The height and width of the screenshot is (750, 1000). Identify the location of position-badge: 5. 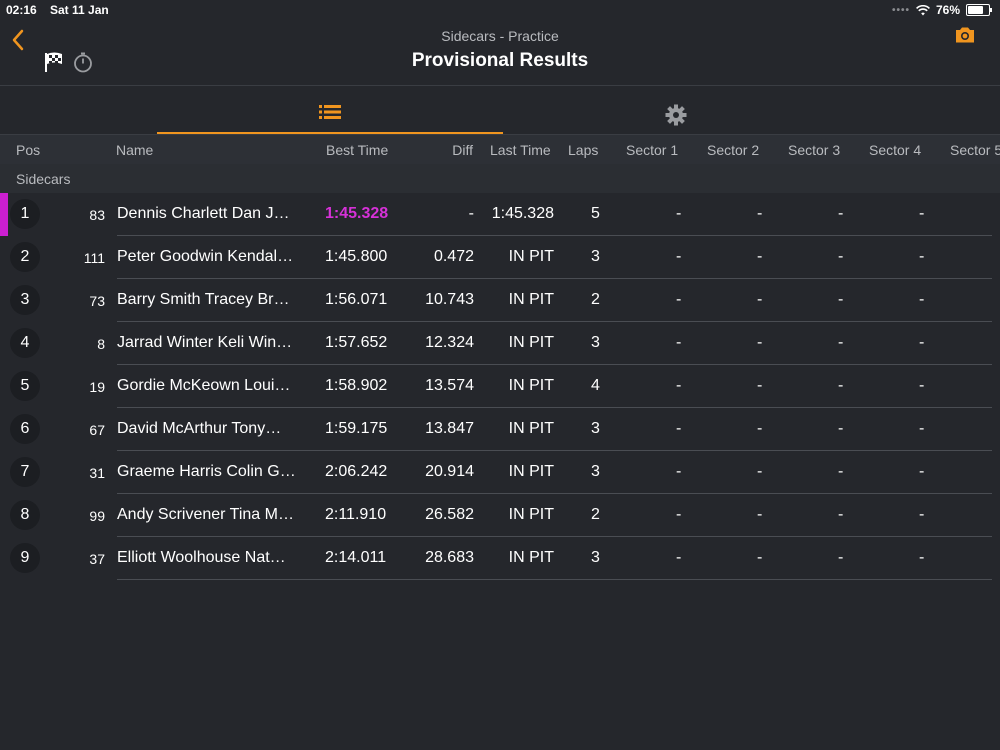
(25, 386).